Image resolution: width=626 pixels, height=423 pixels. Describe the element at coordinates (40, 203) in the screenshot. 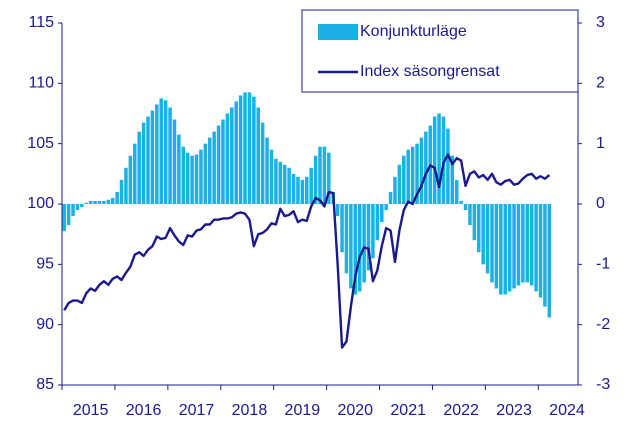

I see `y-tick-label: 100` at that location.